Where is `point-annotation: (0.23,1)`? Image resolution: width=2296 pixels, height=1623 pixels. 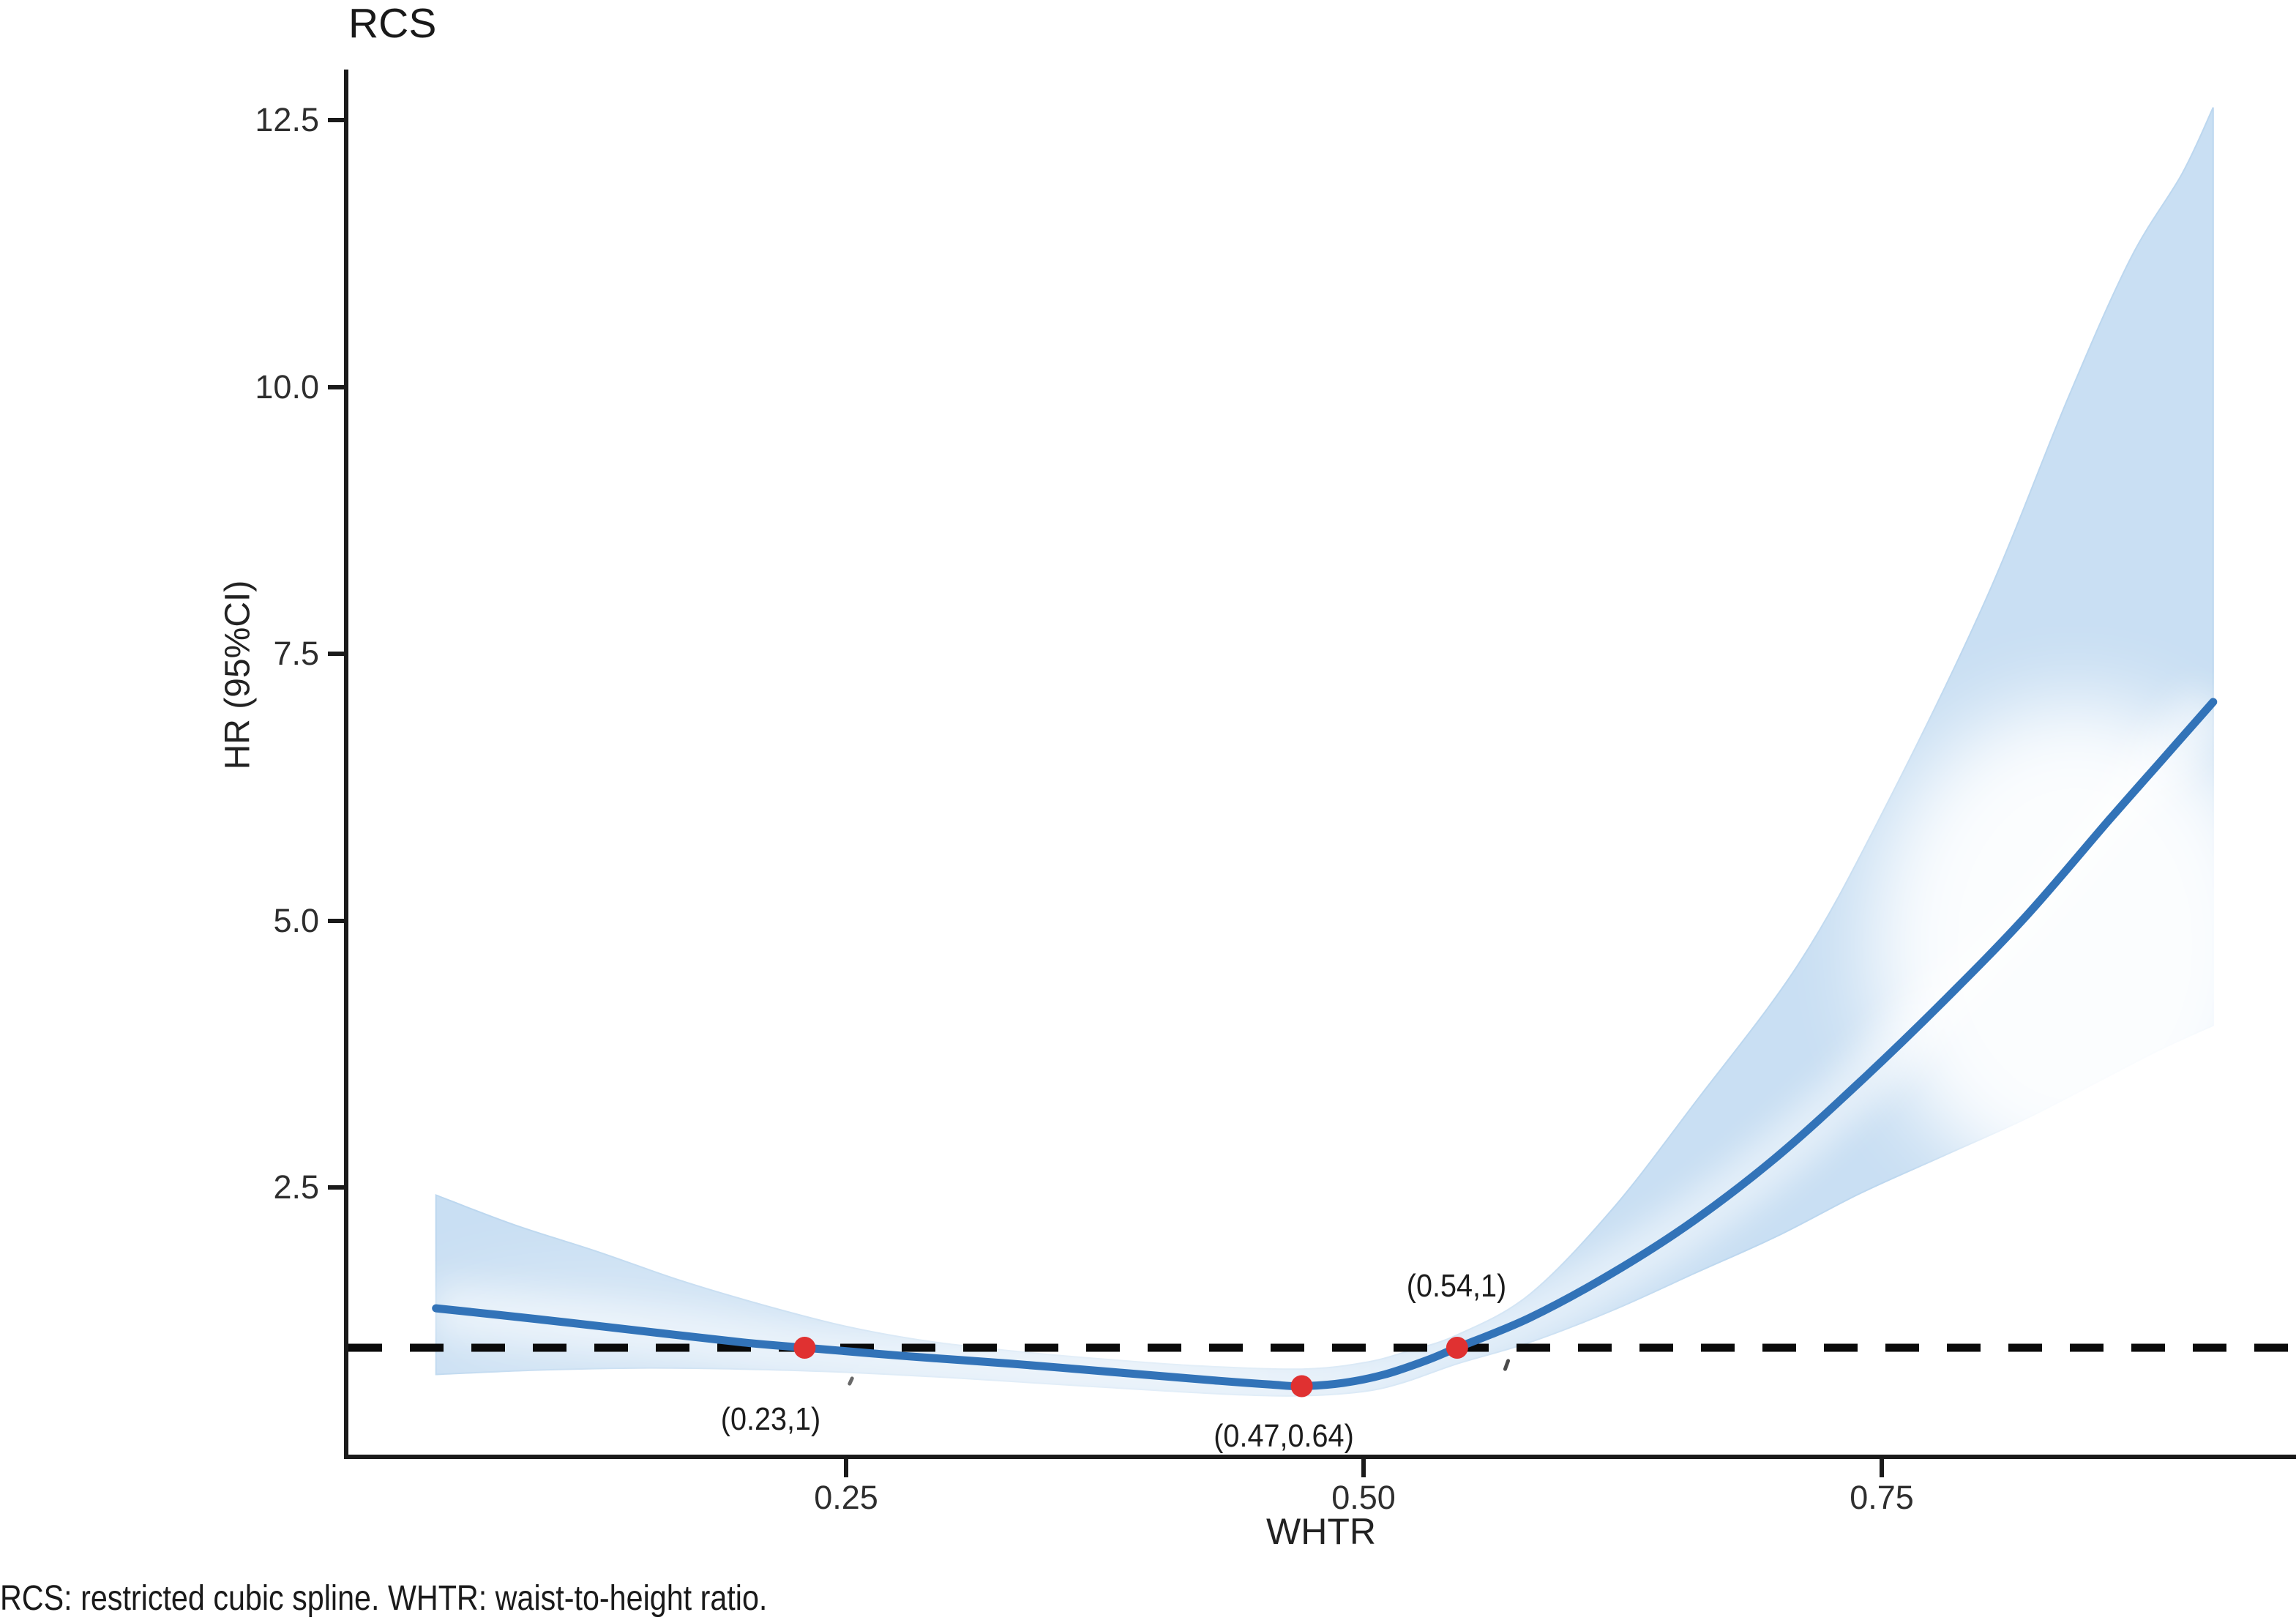
point-annotation: (0.23,1) is located at coordinates (771, 1419).